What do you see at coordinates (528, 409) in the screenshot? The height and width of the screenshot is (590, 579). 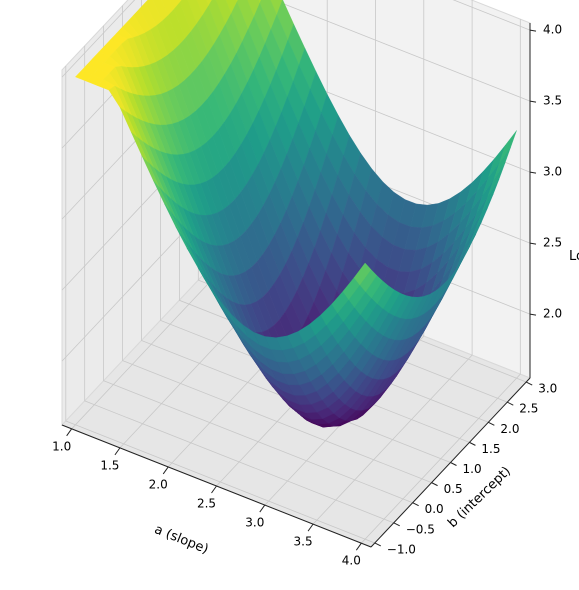 I see `b-tick-label: 2.5` at bounding box center [528, 409].